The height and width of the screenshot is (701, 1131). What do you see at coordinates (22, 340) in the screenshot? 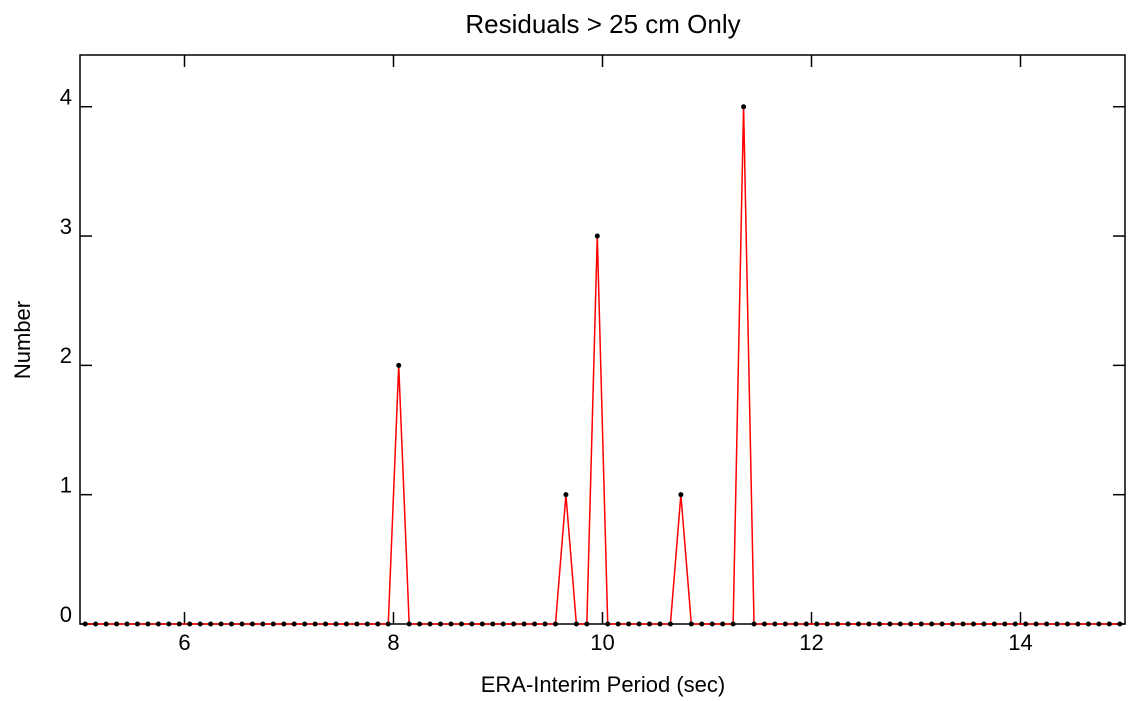
I see `y-axis-label: Number` at bounding box center [22, 340].